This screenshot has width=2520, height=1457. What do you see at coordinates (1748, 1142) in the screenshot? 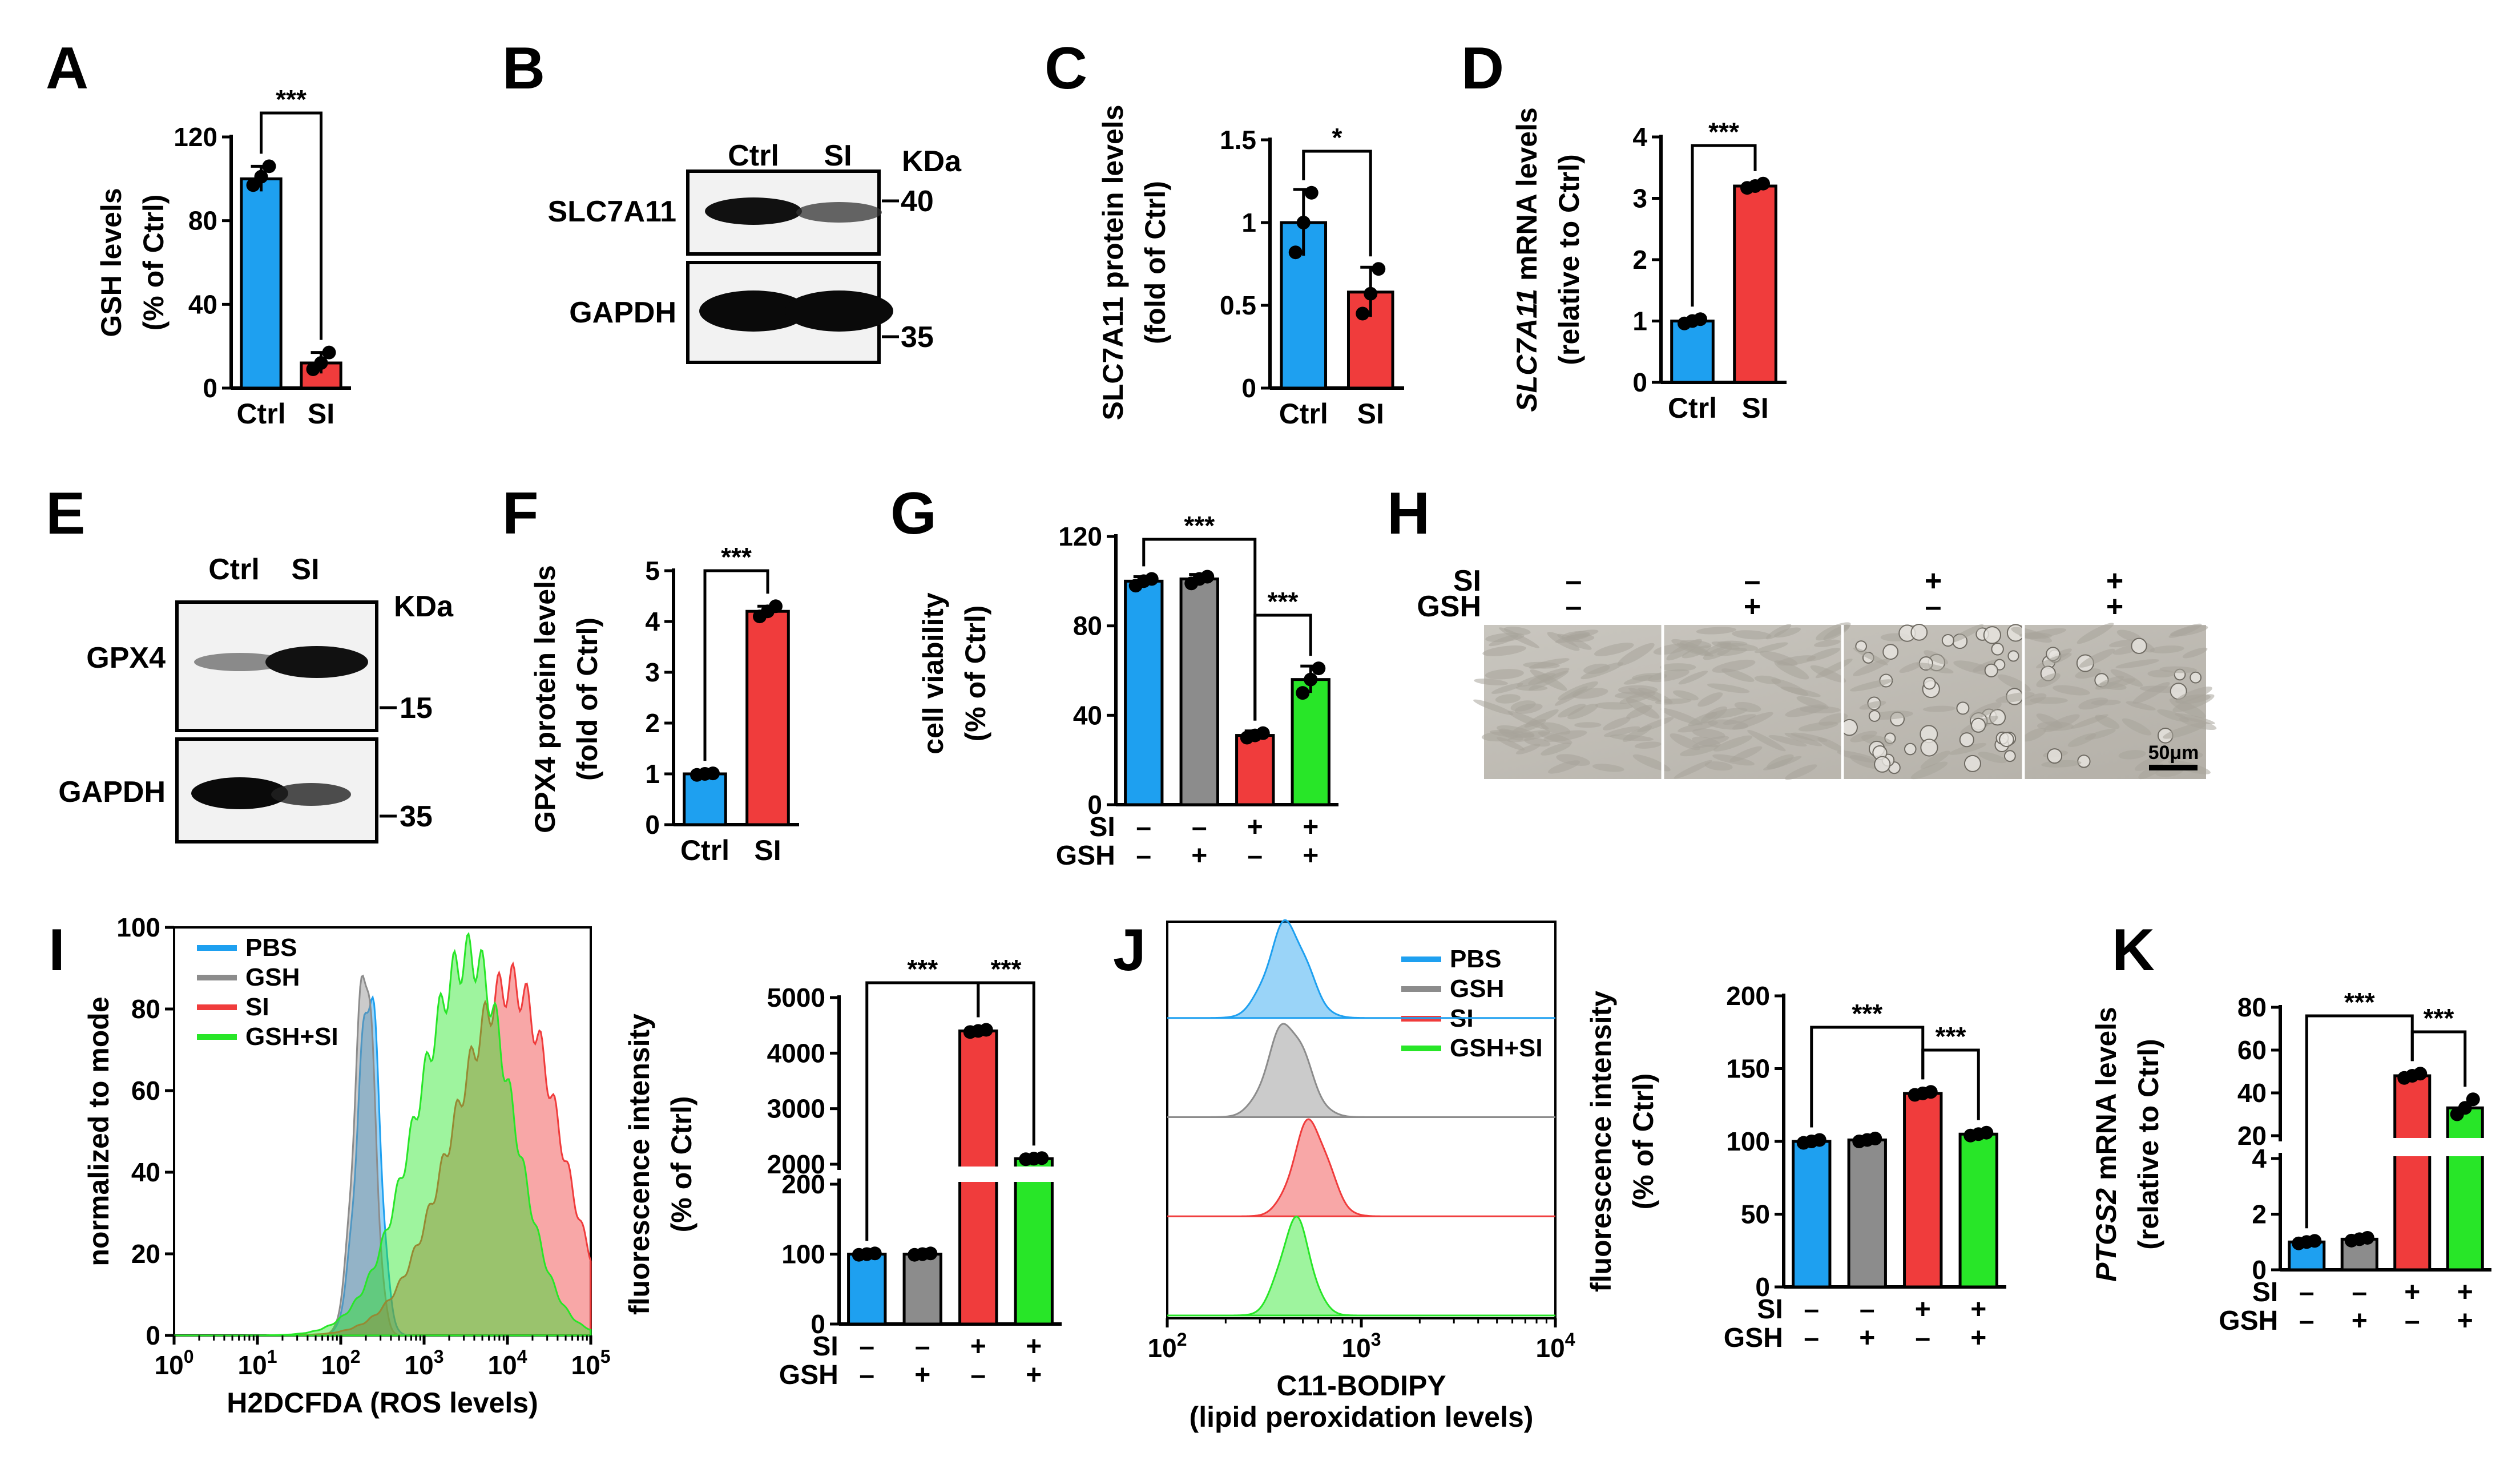
I see `y-tick-label: 100` at bounding box center [1748, 1142].